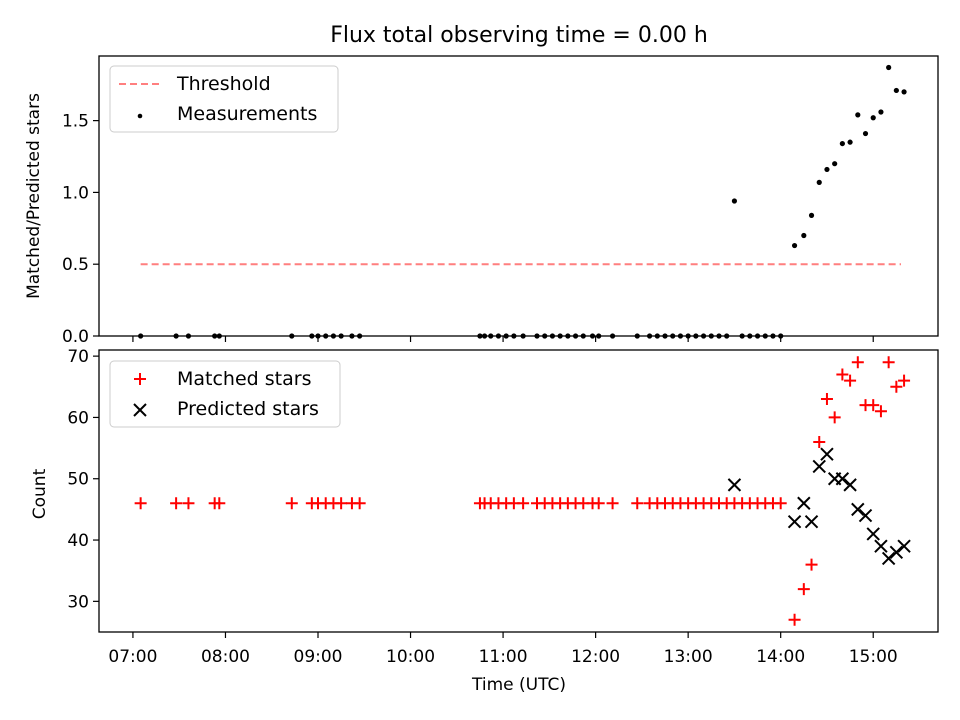  What do you see at coordinates (140, 379) in the screenshot?
I see `matched-stars-legend-marker` at bounding box center [140, 379].